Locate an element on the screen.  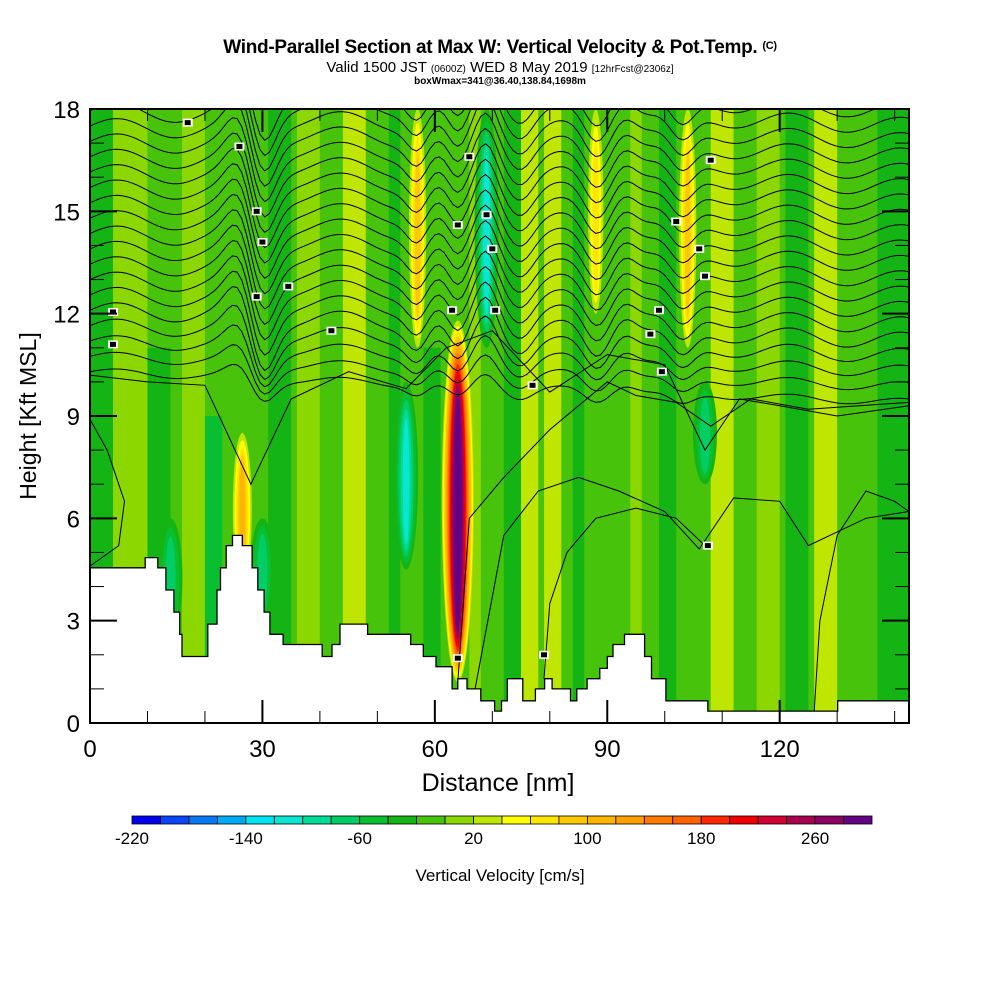
box-wmax-line: boxWmax=341@36.40,138.84,1698m is located at coordinates (500, 81).